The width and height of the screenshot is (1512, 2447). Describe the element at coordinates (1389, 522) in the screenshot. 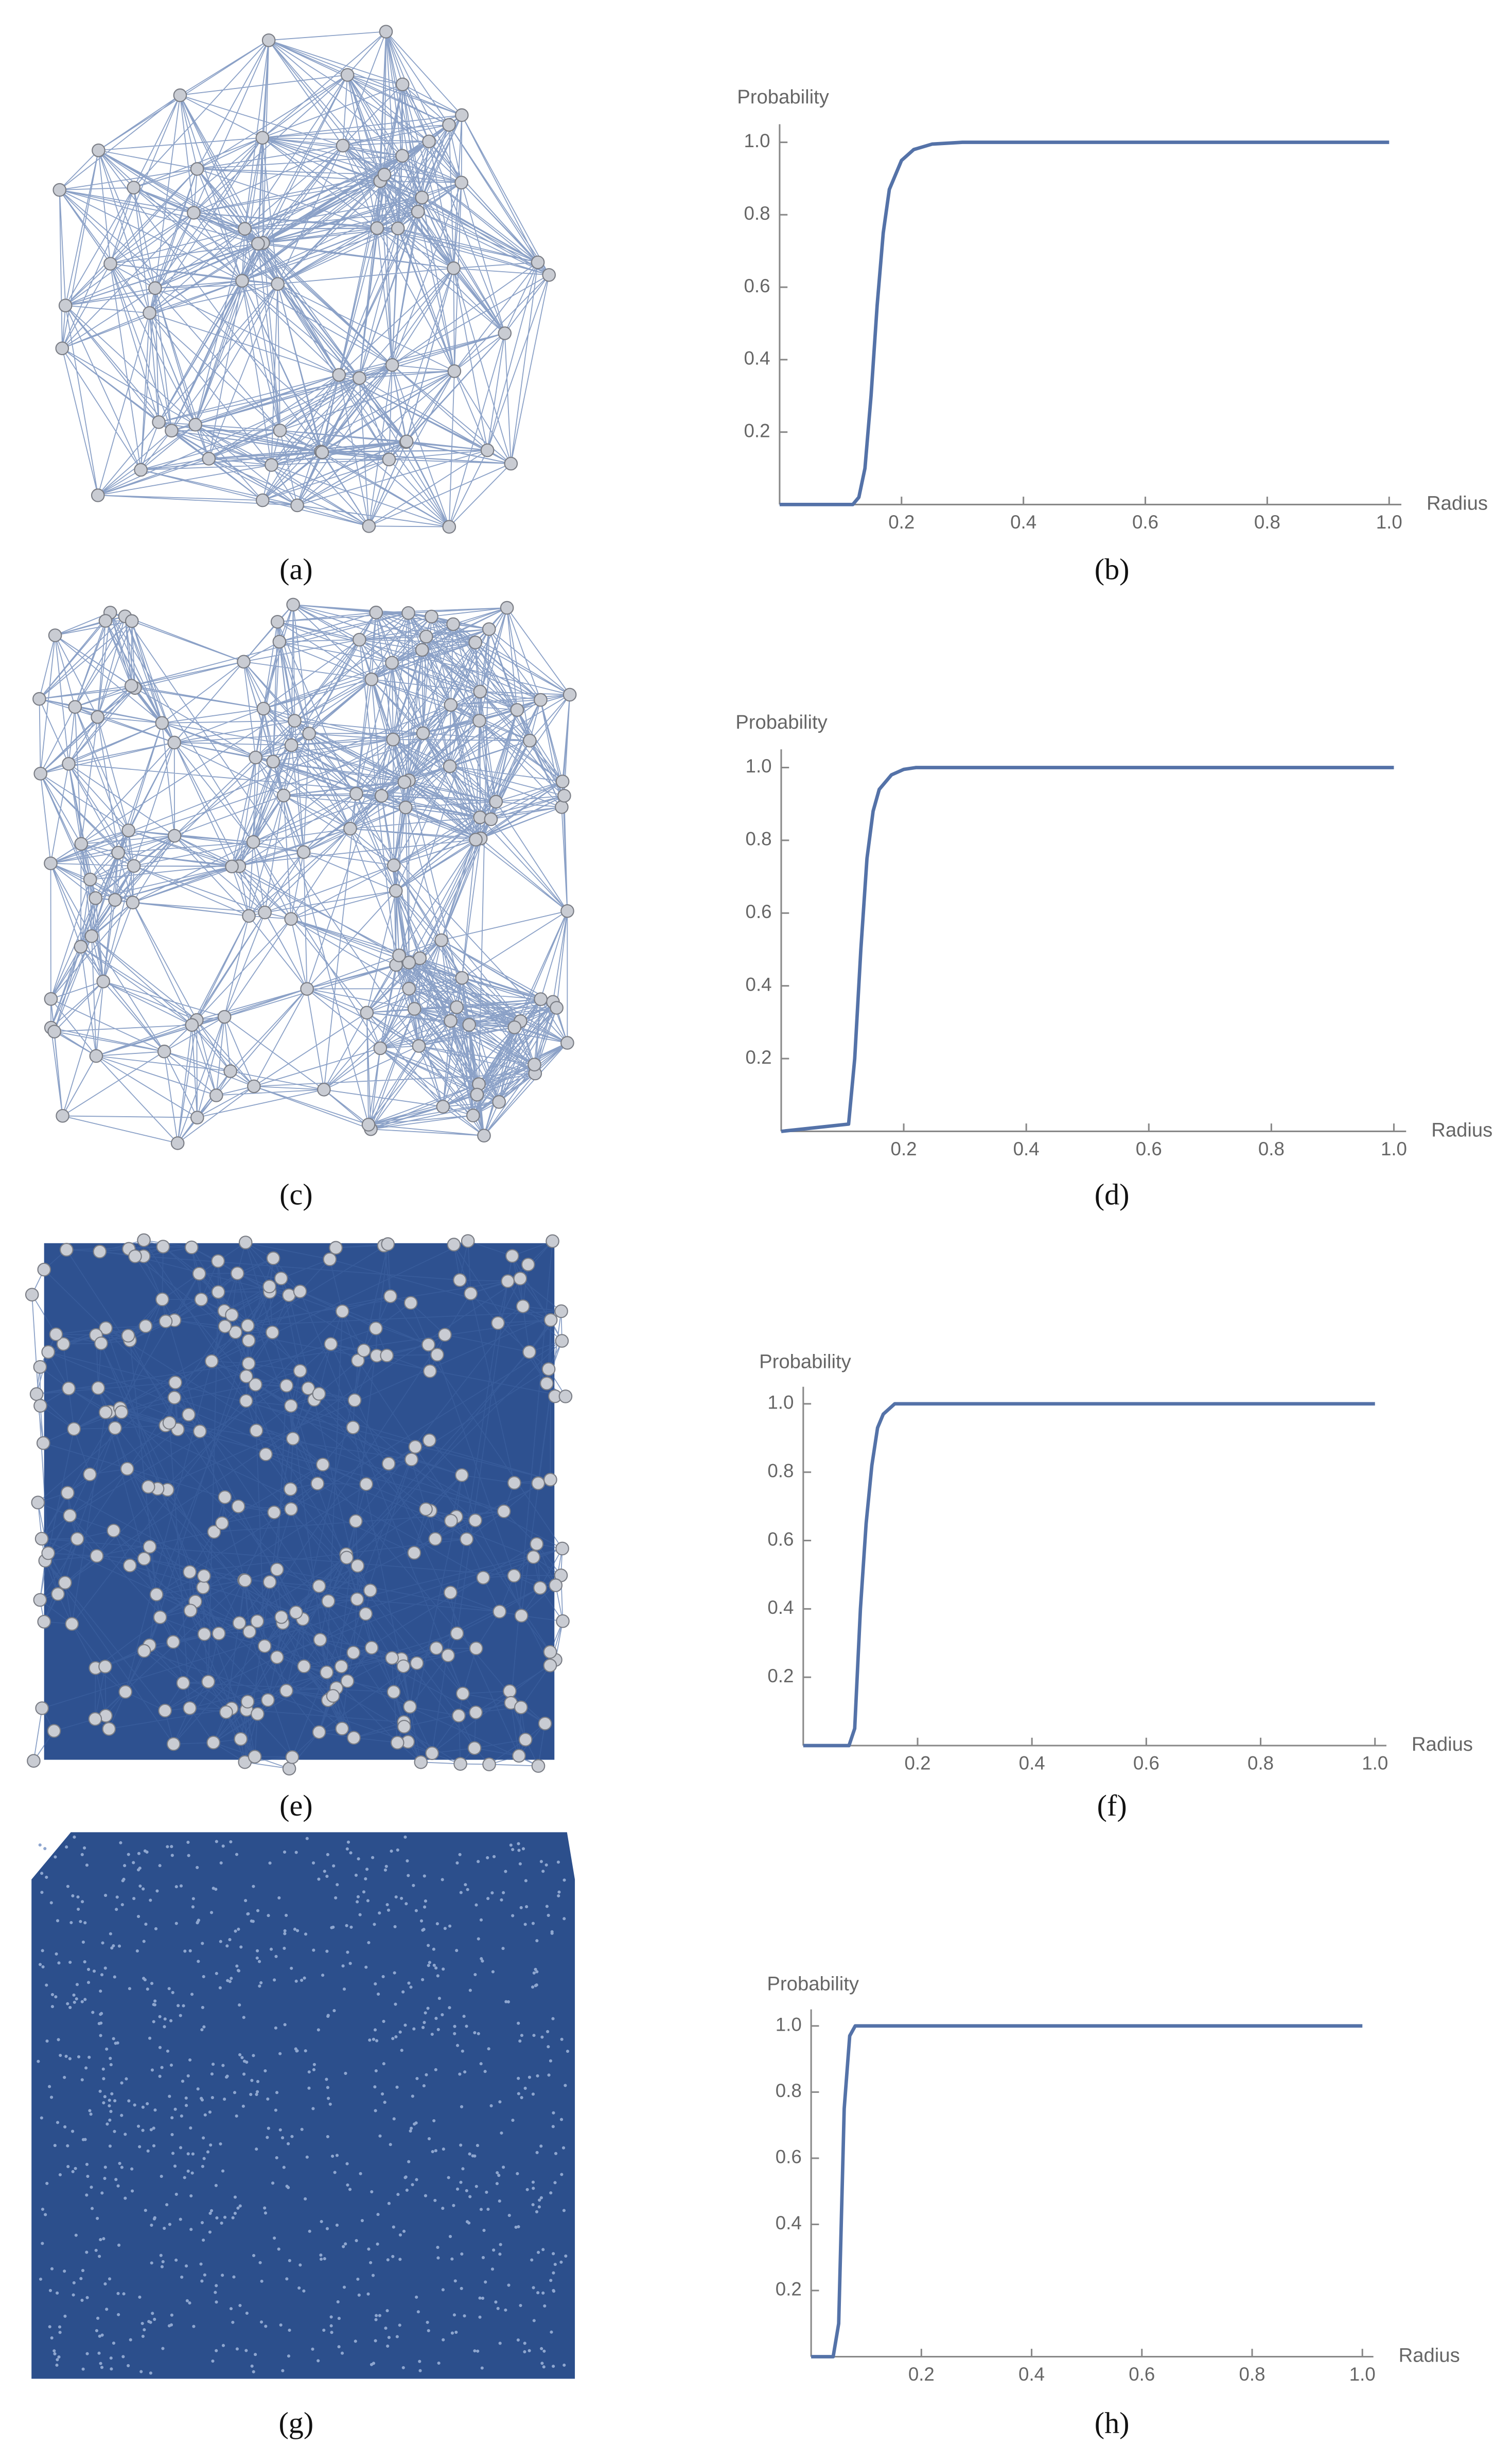

I see `x-tick-label: 1.0` at that location.